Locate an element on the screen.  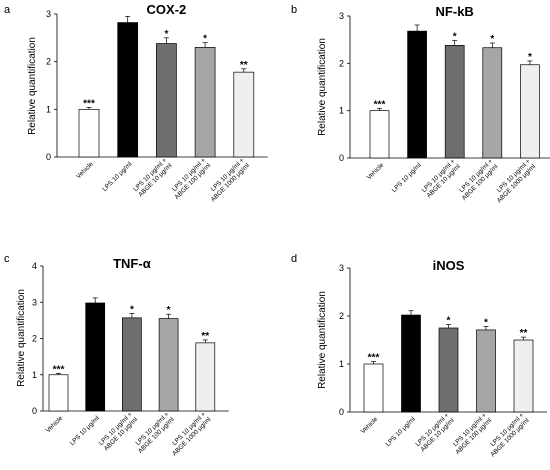
panel-letter: c is located at coordinates (7, 259).